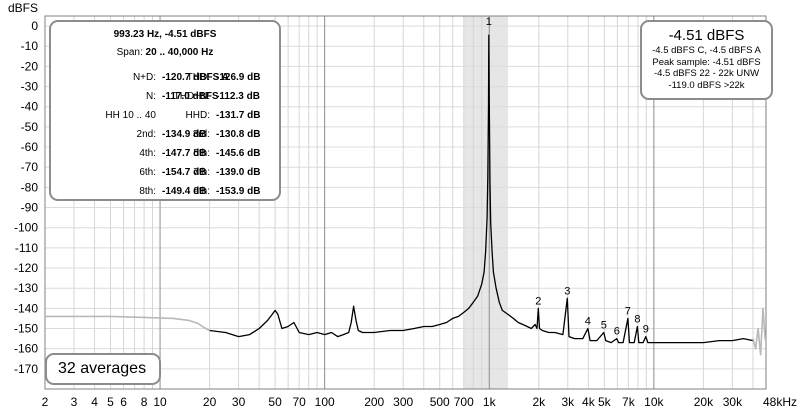 Image resolution: width=800 pixels, height=414 pixels. Describe the element at coordinates (706, 50) in the screenshot. I see `level-line-1: -4.5 dBFS C, -4.5 dBFS A` at that location.